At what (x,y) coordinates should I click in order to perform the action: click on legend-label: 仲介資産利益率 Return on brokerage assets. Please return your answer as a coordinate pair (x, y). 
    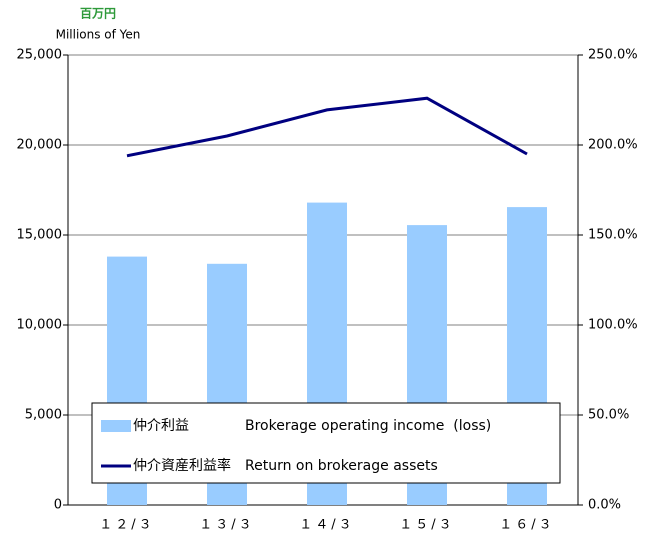
    Looking at the image, I should click on (285, 465).